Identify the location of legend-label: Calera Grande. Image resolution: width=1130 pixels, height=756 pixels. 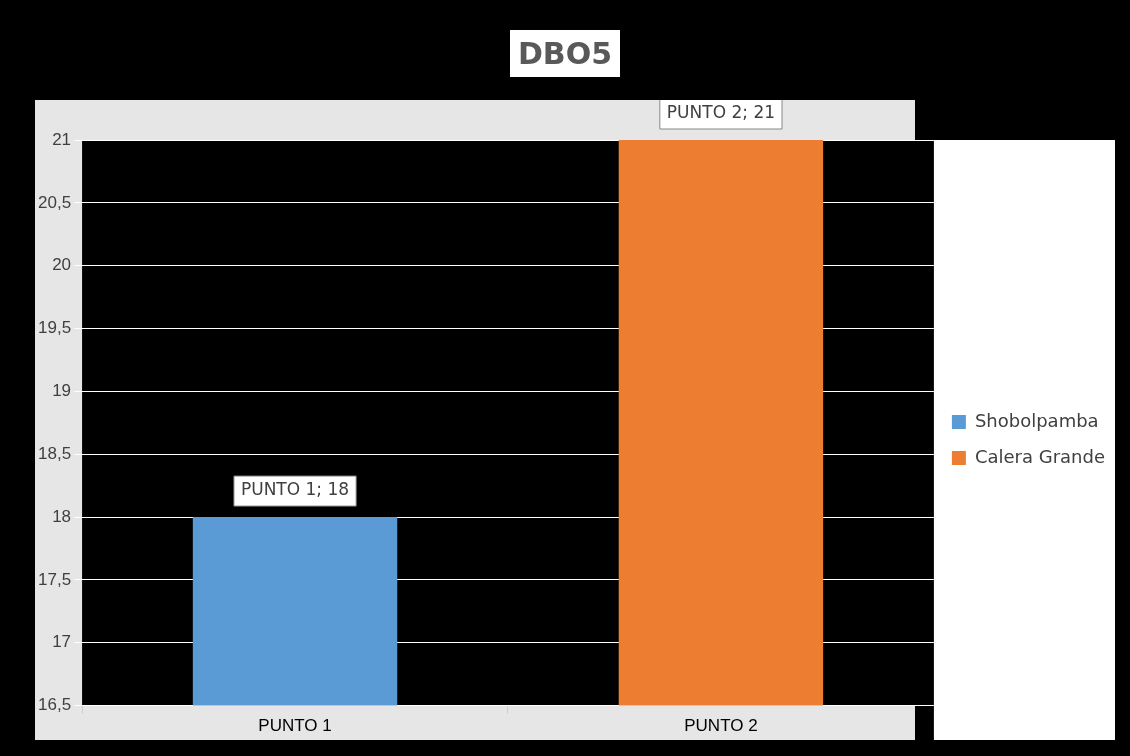
(1040, 456).